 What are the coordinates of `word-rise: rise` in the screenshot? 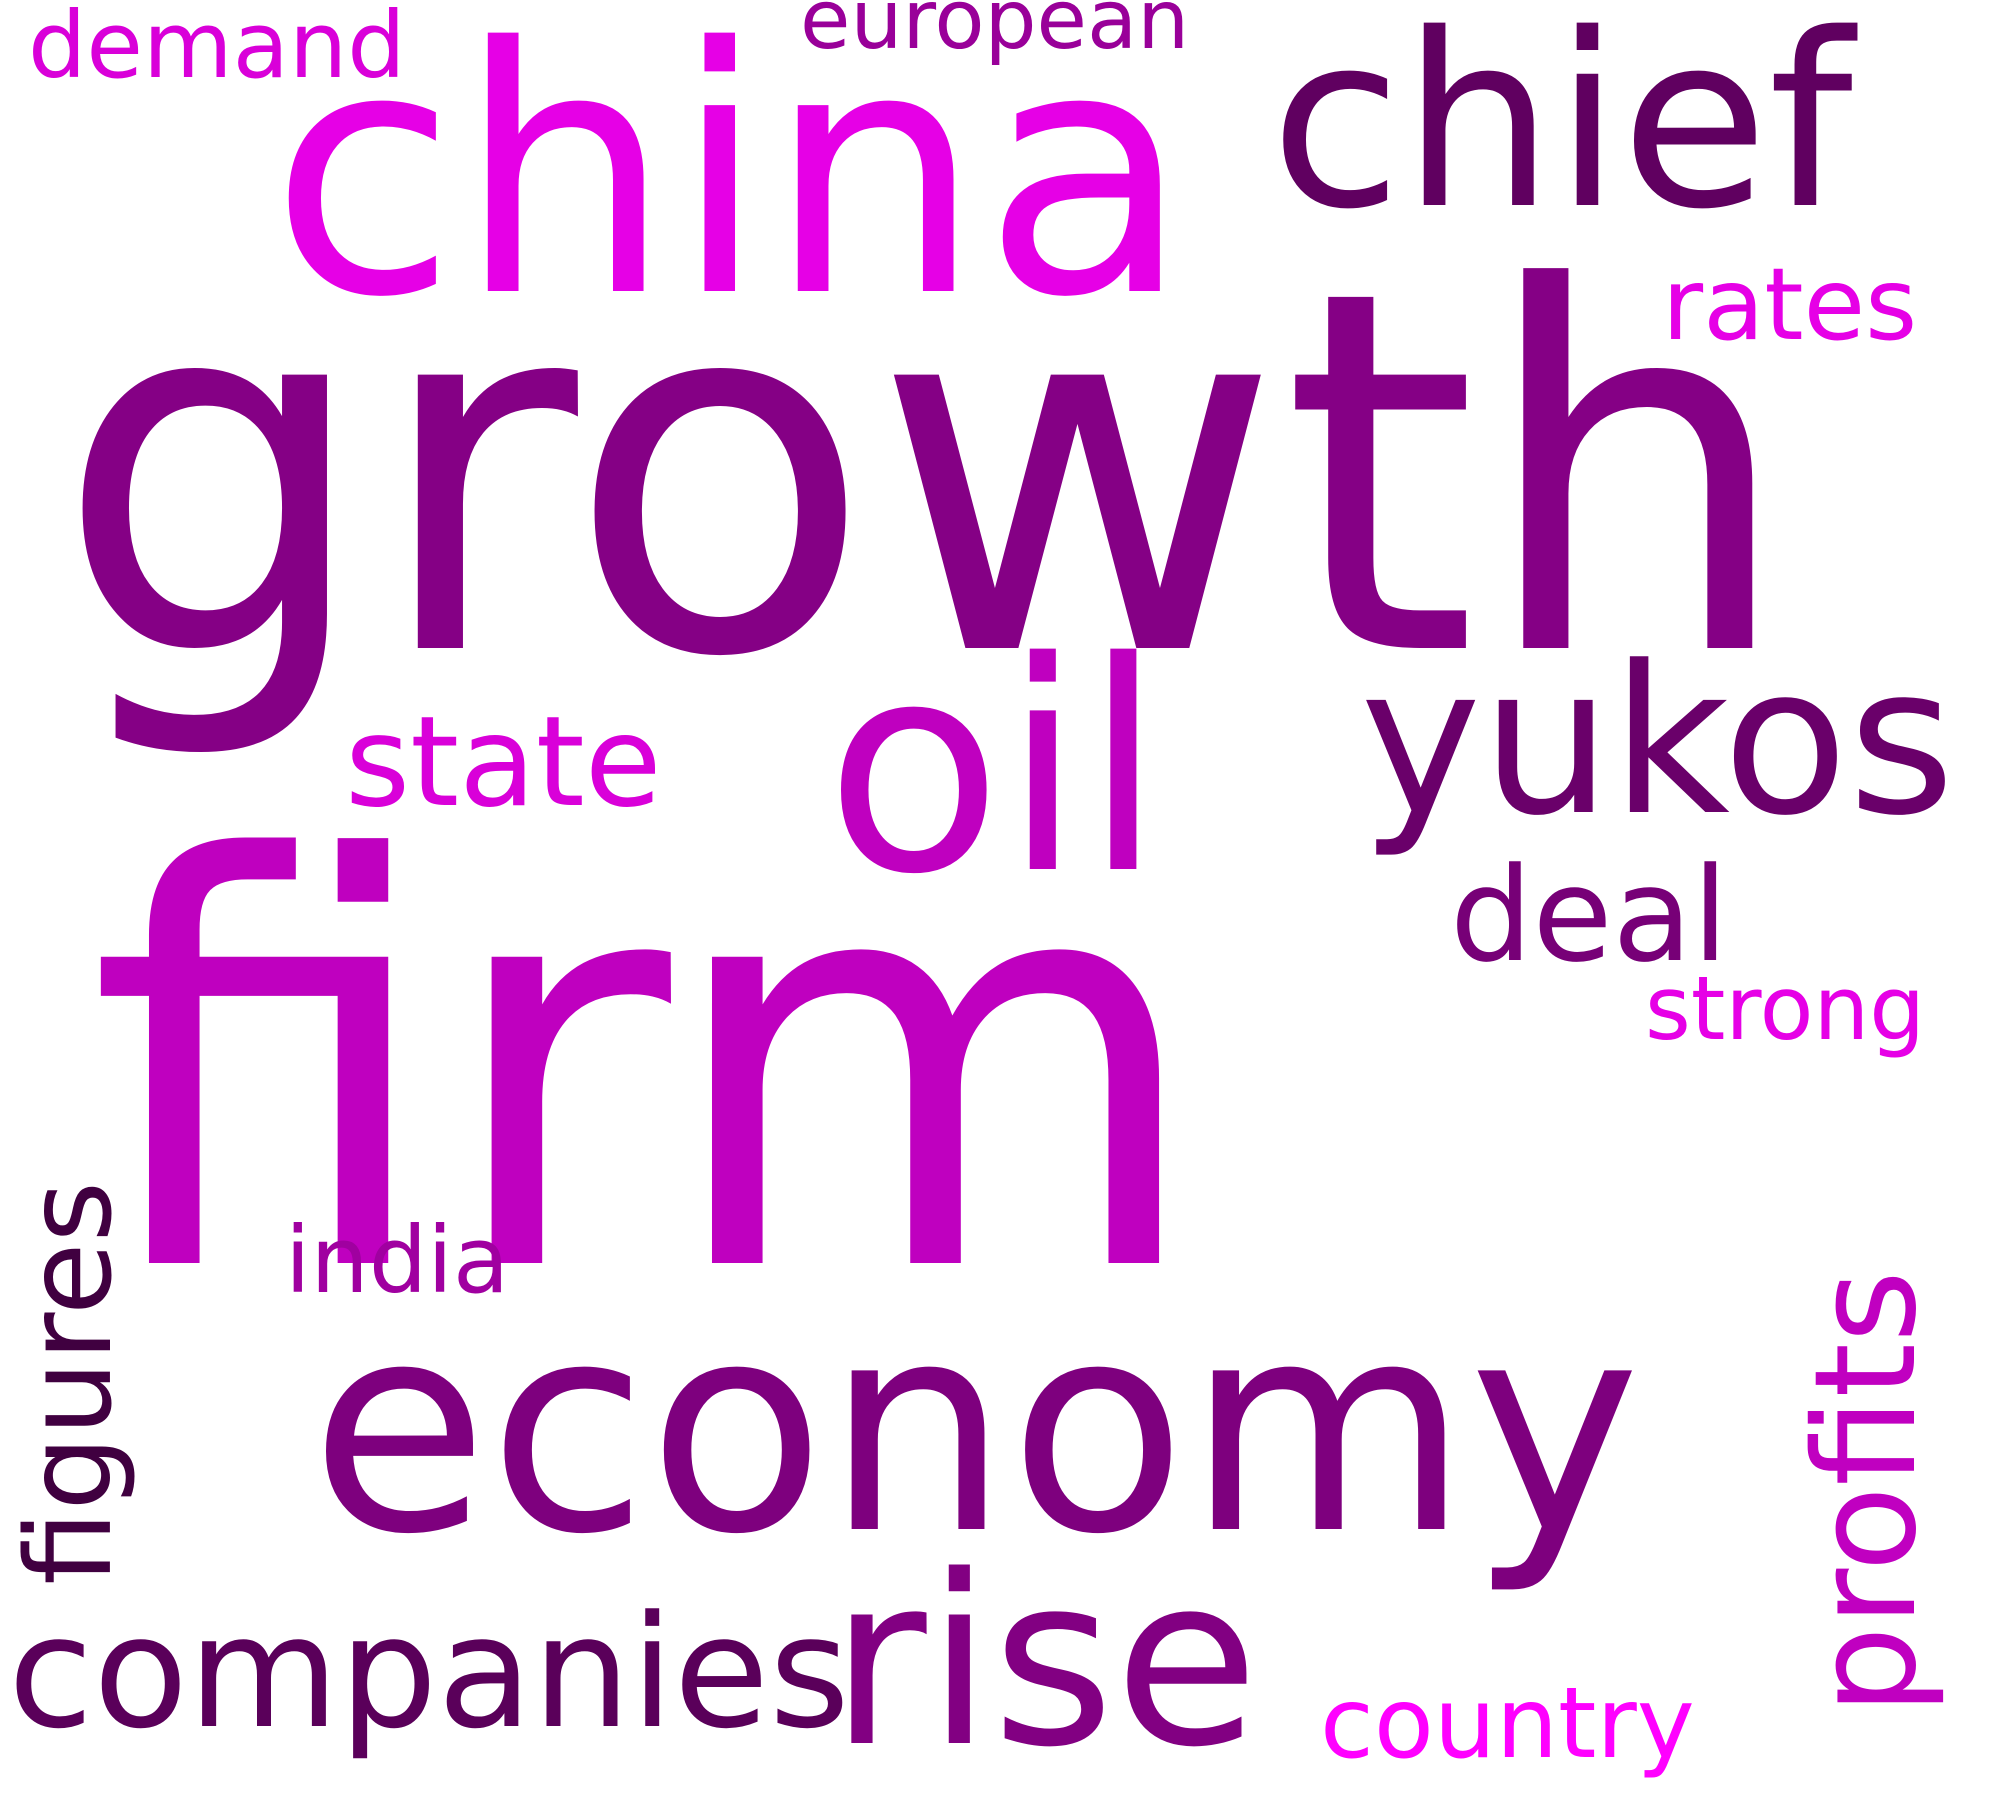 It's located at (1044, 1662).